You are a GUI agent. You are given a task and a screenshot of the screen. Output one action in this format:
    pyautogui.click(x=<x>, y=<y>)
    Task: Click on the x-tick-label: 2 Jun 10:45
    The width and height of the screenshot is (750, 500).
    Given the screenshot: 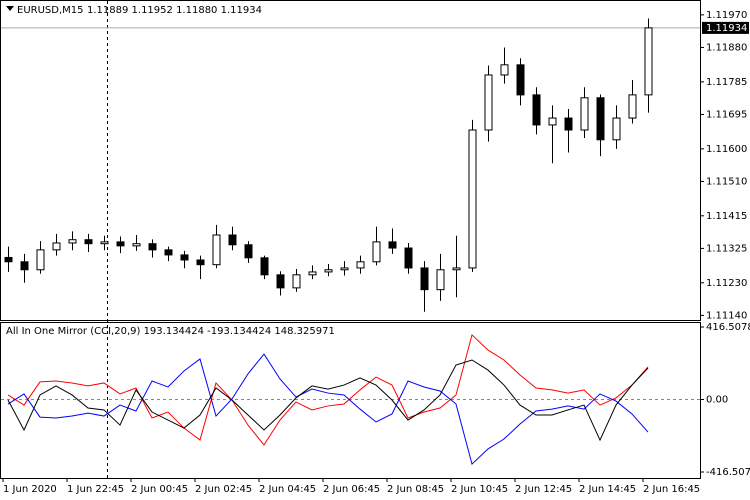 What is the action you would take?
    pyautogui.click(x=479, y=489)
    